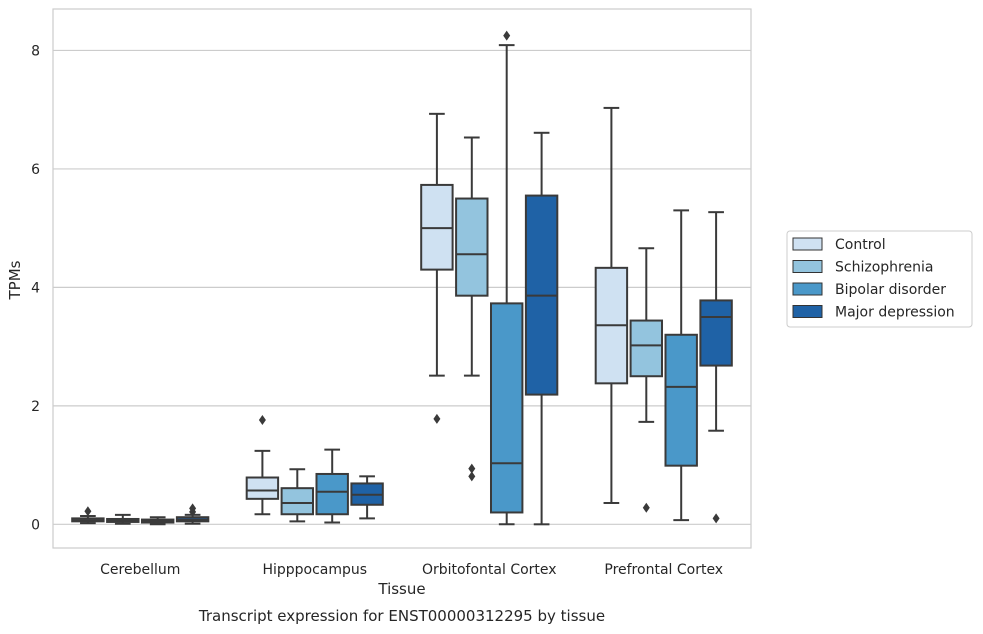 The height and width of the screenshot is (634, 983). I want to click on x-tick-label: Orbitofontal Cortex, so click(489, 570).